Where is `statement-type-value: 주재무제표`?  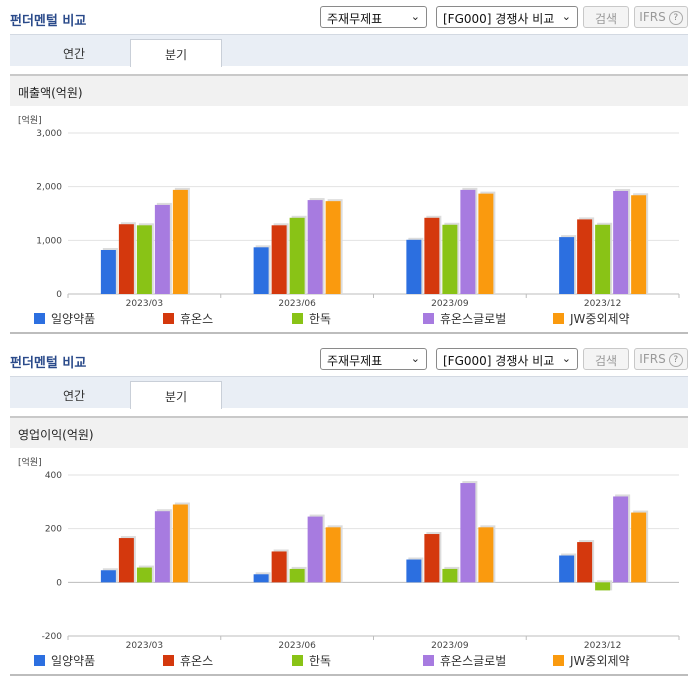 statement-type-value: 주재무제표 is located at coordinates (355, 361).